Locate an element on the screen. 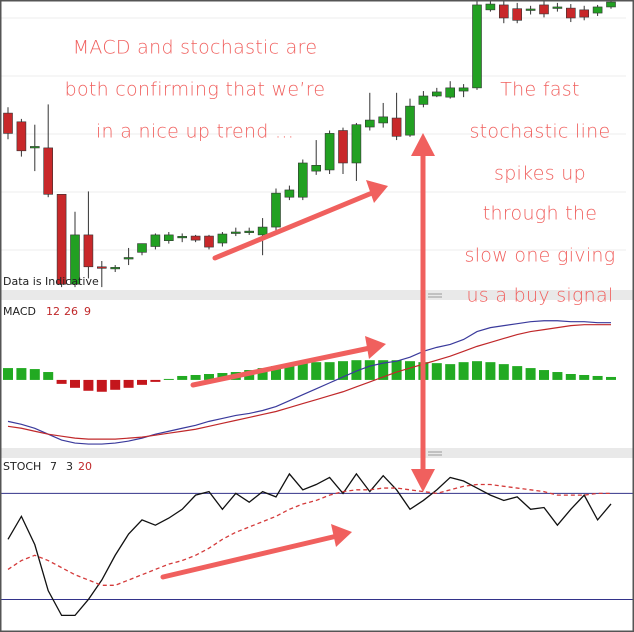 The height and width of the screenshot is (632, 634). panel-param: 20 is located at coordinates (85, 466).